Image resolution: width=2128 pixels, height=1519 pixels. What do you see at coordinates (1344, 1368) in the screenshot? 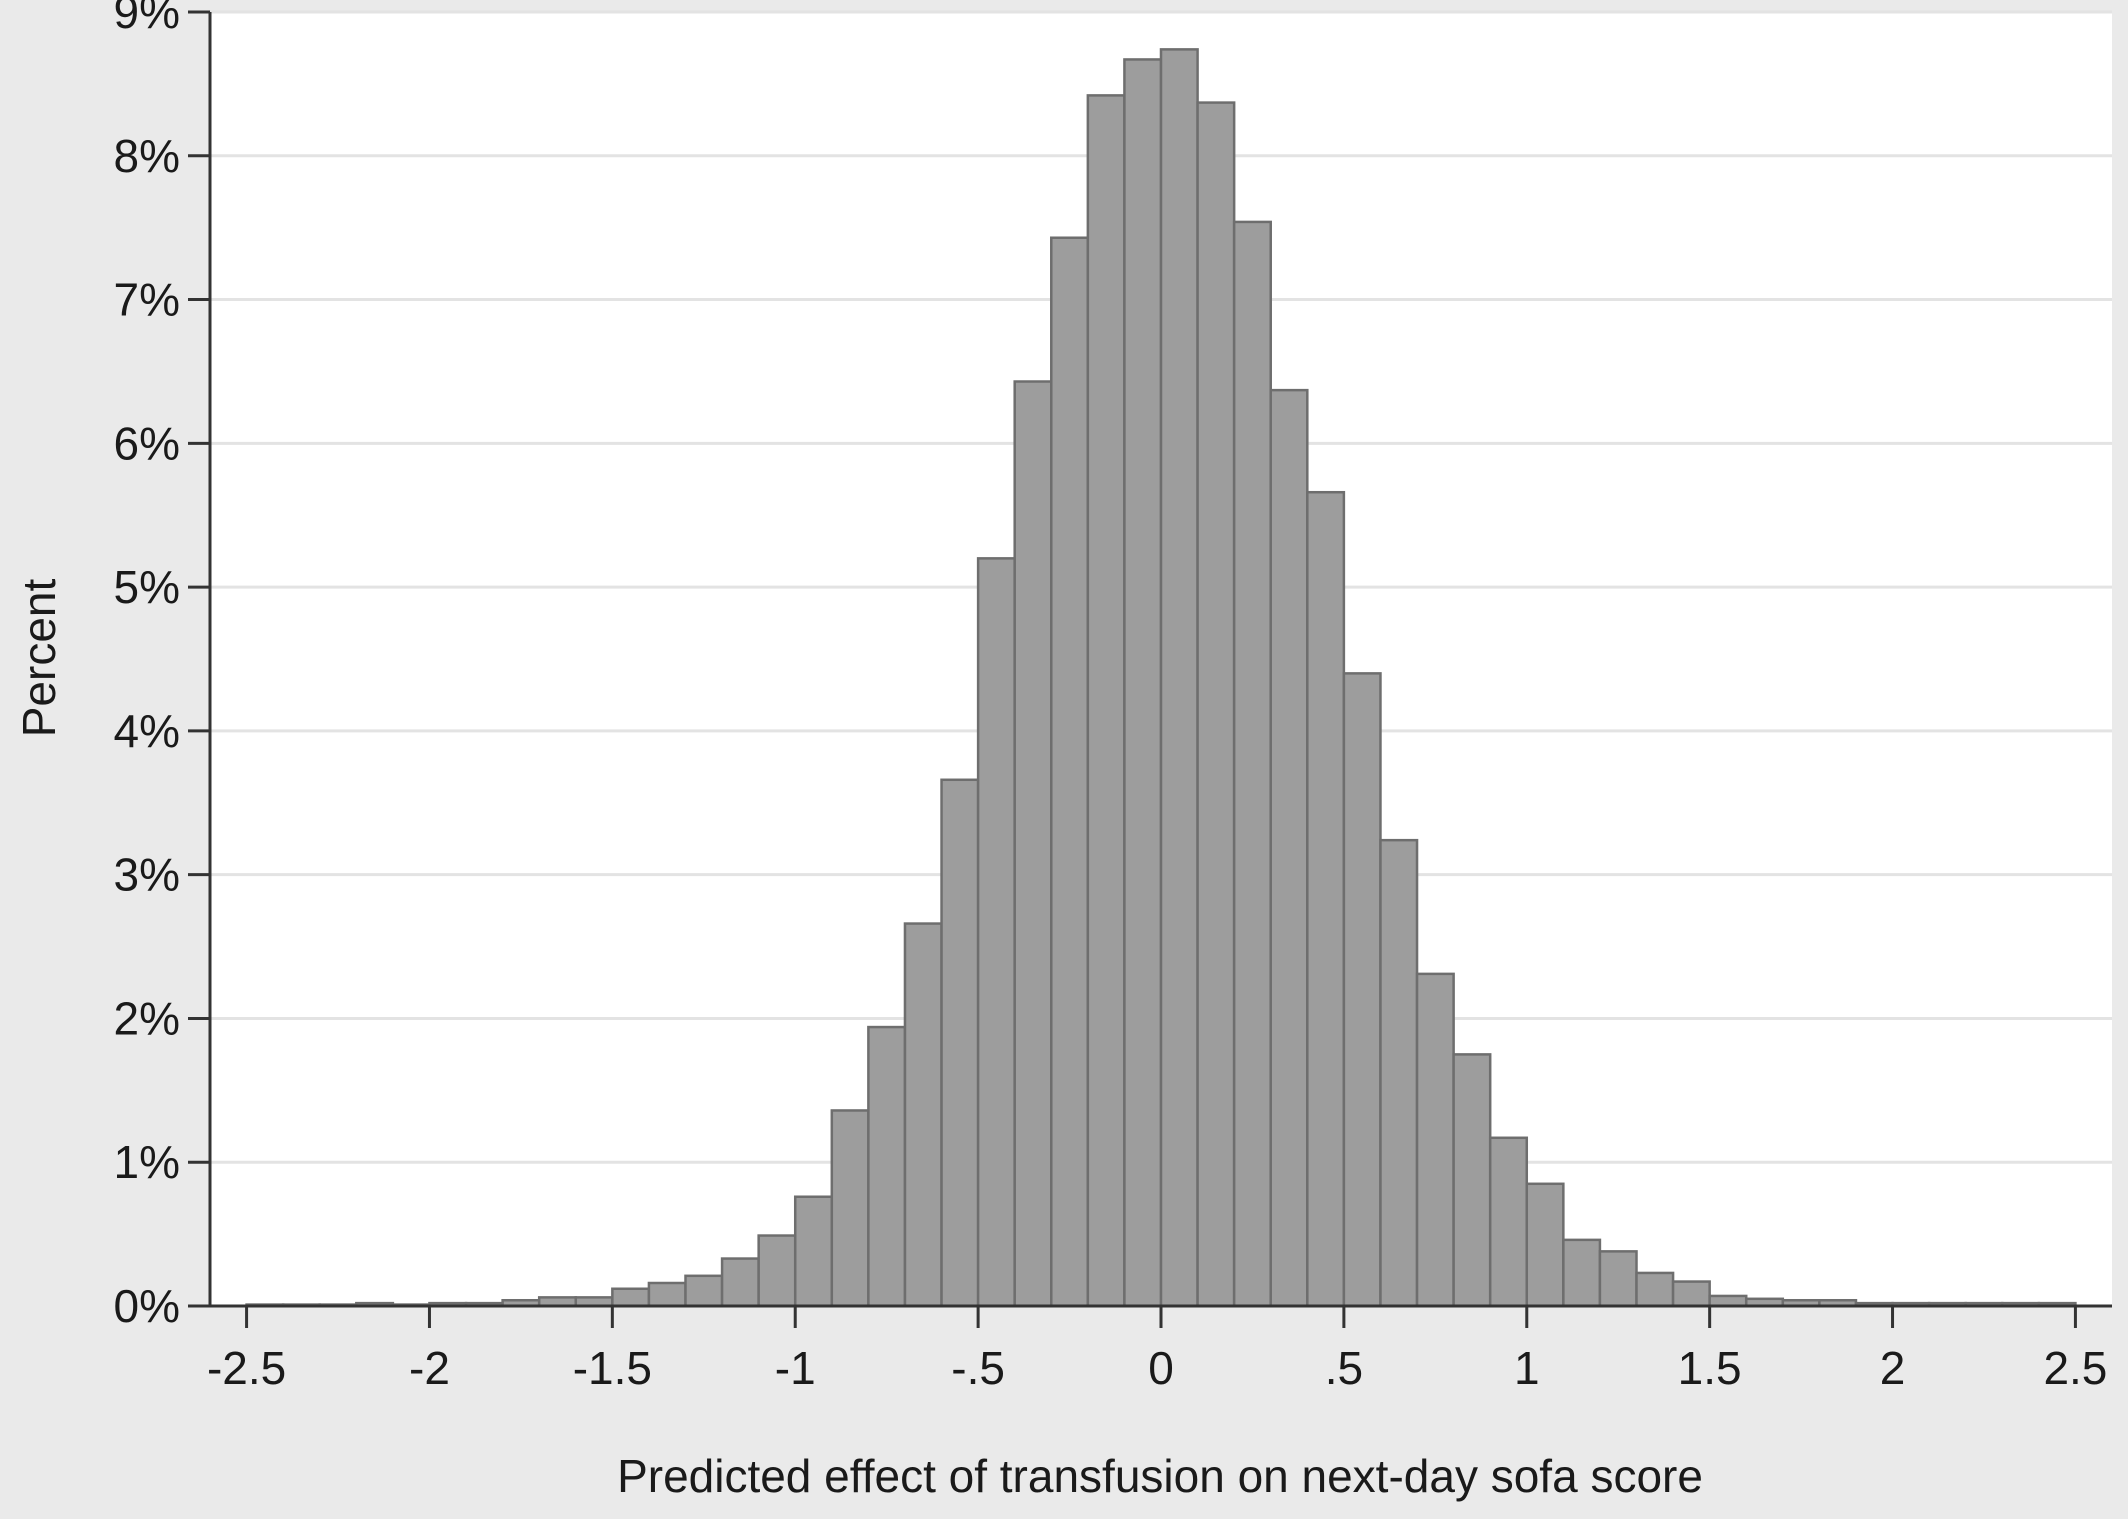
I see `x-tick-label: .5` at bounding box center [1344, 1368].